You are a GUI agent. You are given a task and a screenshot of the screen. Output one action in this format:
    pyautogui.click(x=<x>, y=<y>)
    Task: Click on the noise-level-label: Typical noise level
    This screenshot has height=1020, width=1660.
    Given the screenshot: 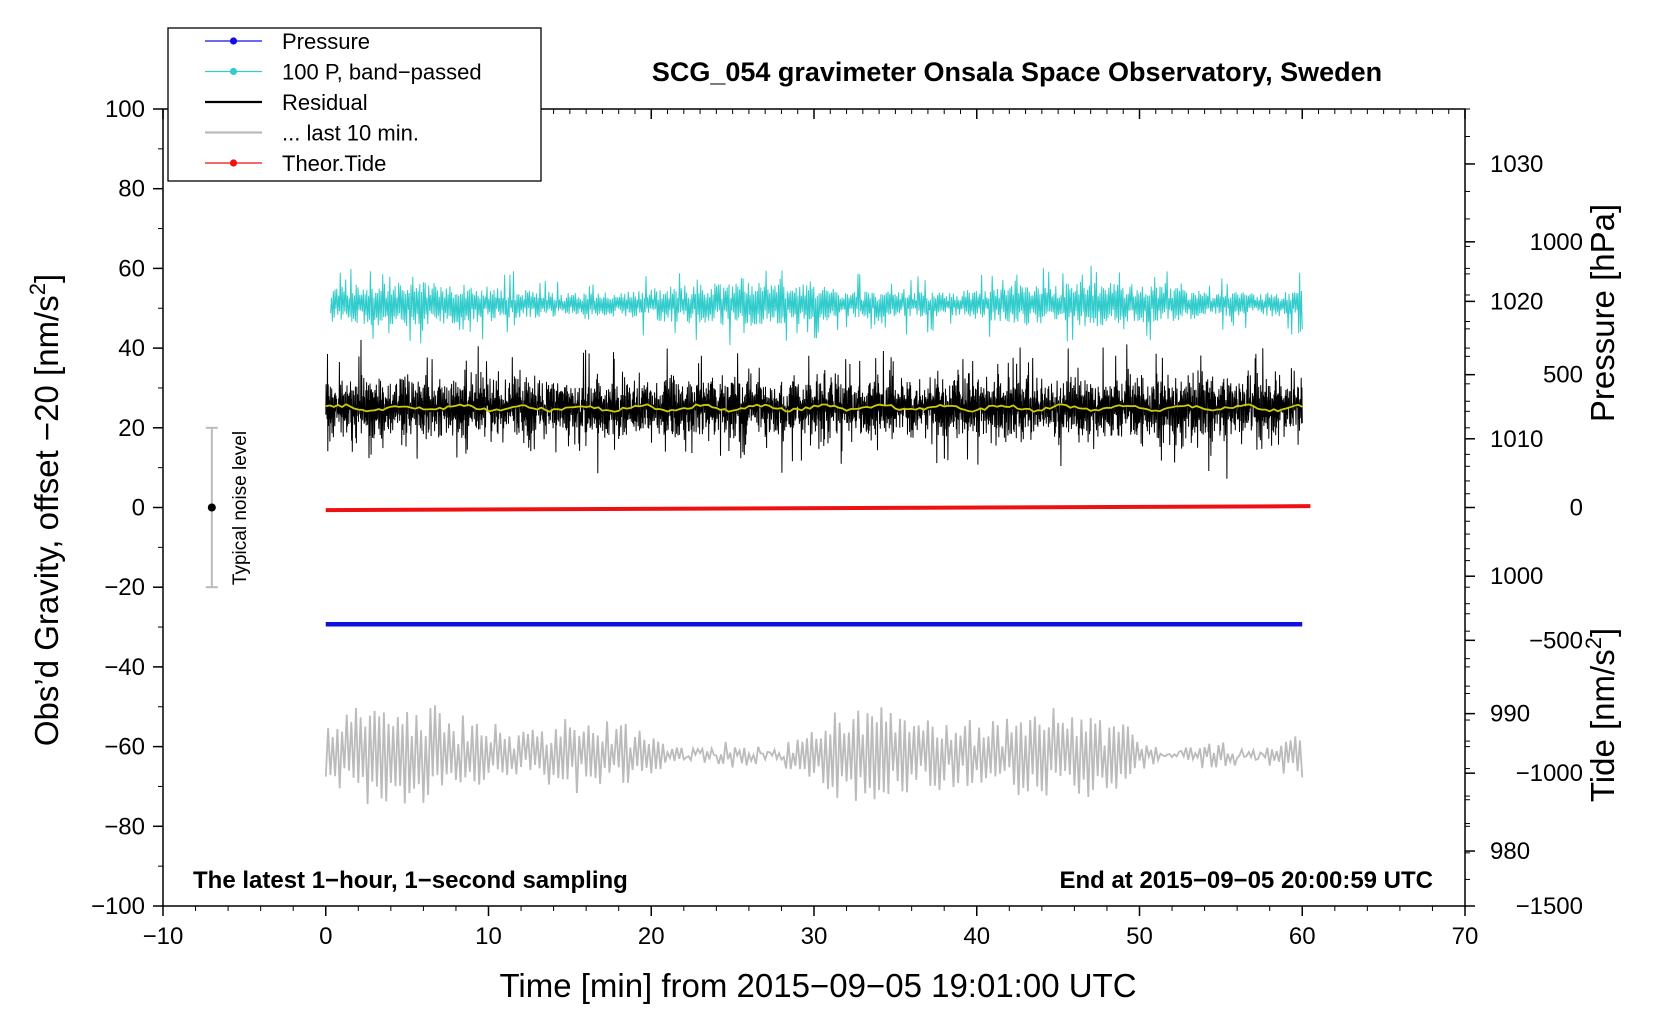 What is the action you would take?
    pyautogui.click(x=240, y=508)
    